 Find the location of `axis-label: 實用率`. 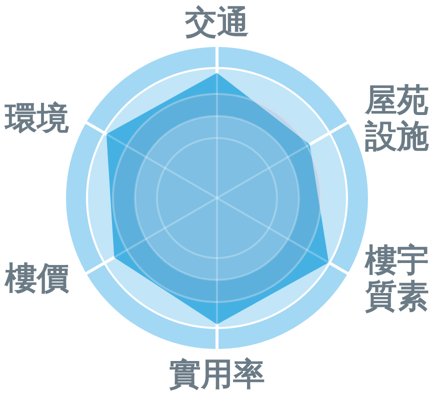

axis-label: 實用率 is located at coordinates (217, 374).